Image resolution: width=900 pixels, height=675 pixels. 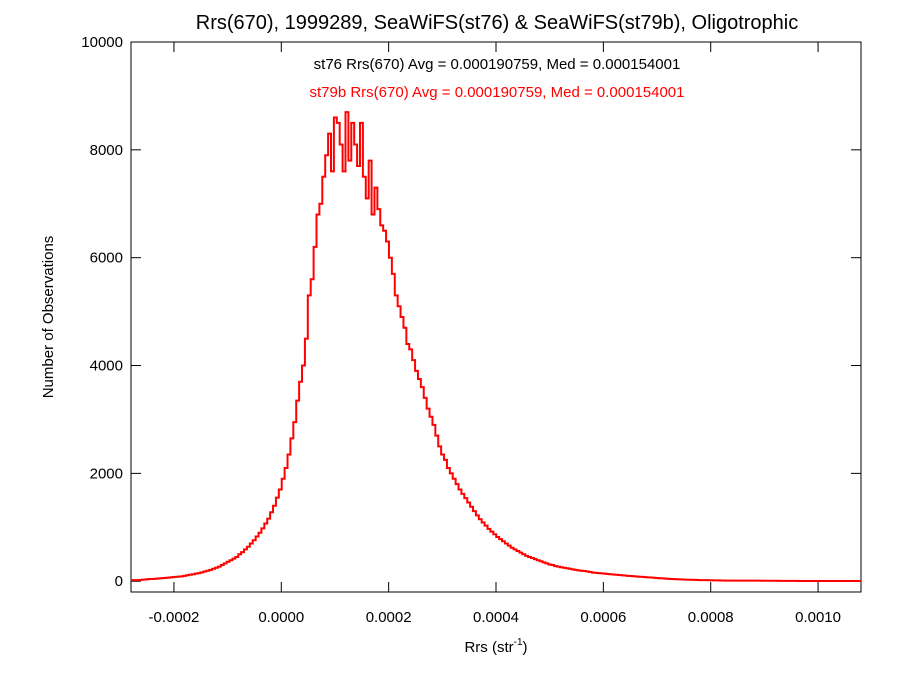 I want to click on y-axis-label: Number of Observations, so click(x=48, y=317).